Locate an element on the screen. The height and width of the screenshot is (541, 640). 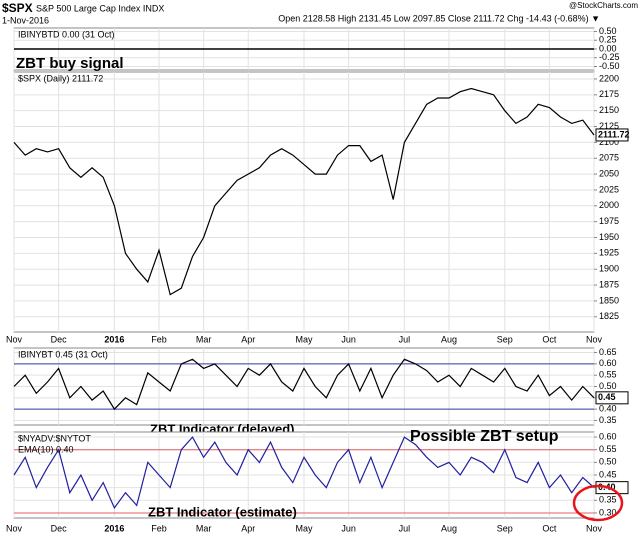
y-tick-label: 0.65 is located at coordinates (608, 352).